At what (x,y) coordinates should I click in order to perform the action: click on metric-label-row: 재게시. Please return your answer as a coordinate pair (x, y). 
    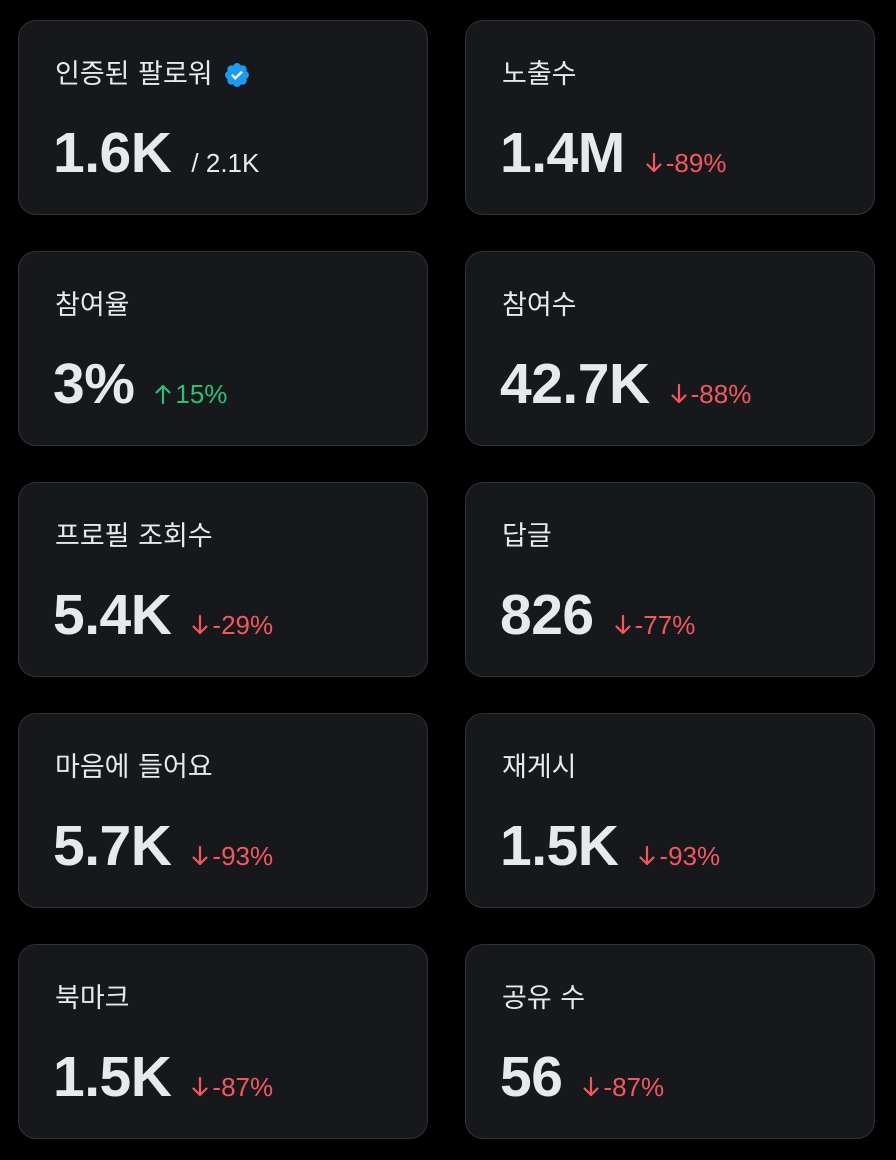
    Looking at the image, I should click on (539, 768).